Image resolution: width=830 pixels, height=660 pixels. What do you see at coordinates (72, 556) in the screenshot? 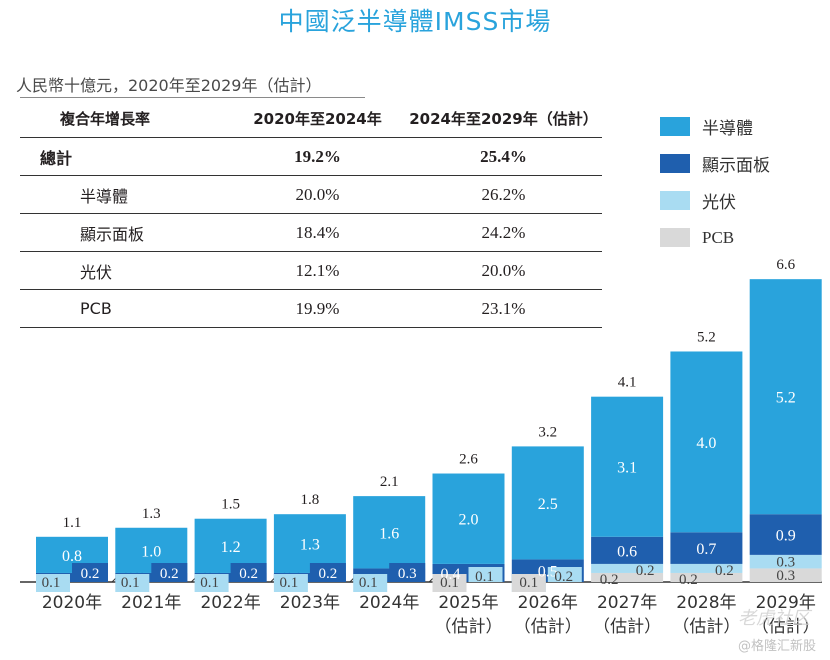
I see `segment-label-semi: 0.8` at bounding box center [72, 556].